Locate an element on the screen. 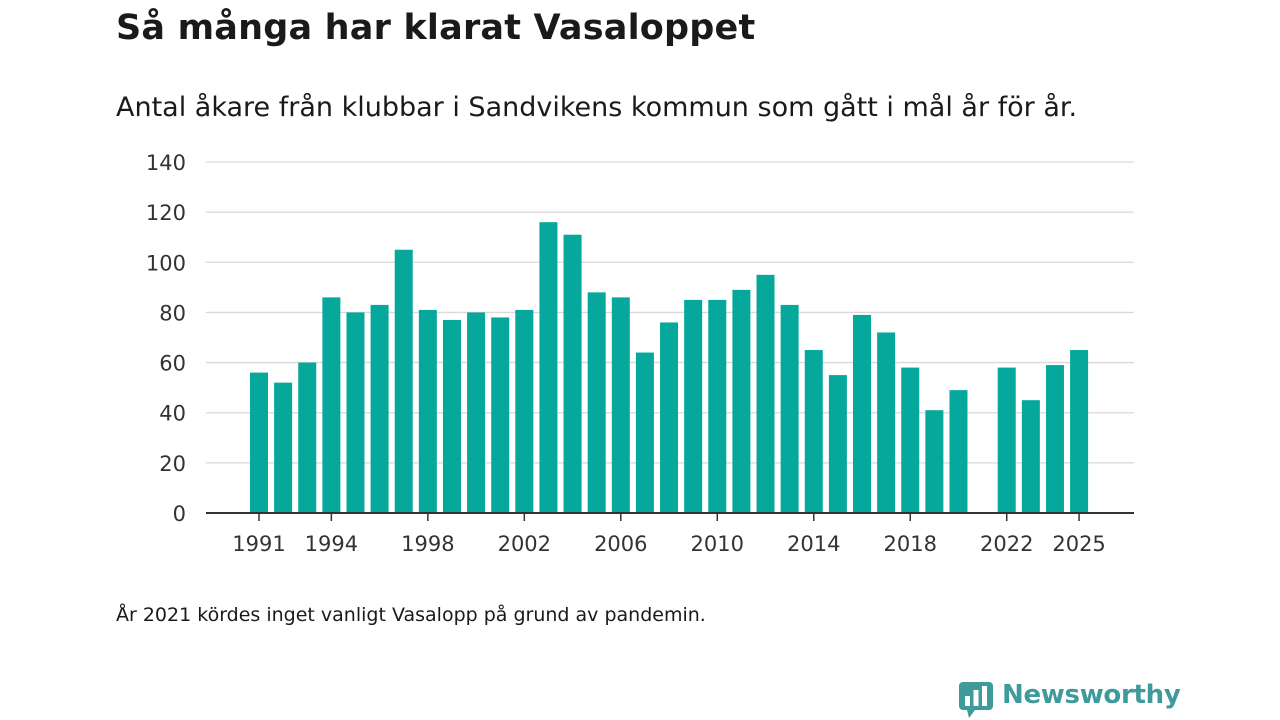 The height and width of the screenshot is (720, 1280). x-tick-label-2025: 2025 is located at coordinates (1078, 544).